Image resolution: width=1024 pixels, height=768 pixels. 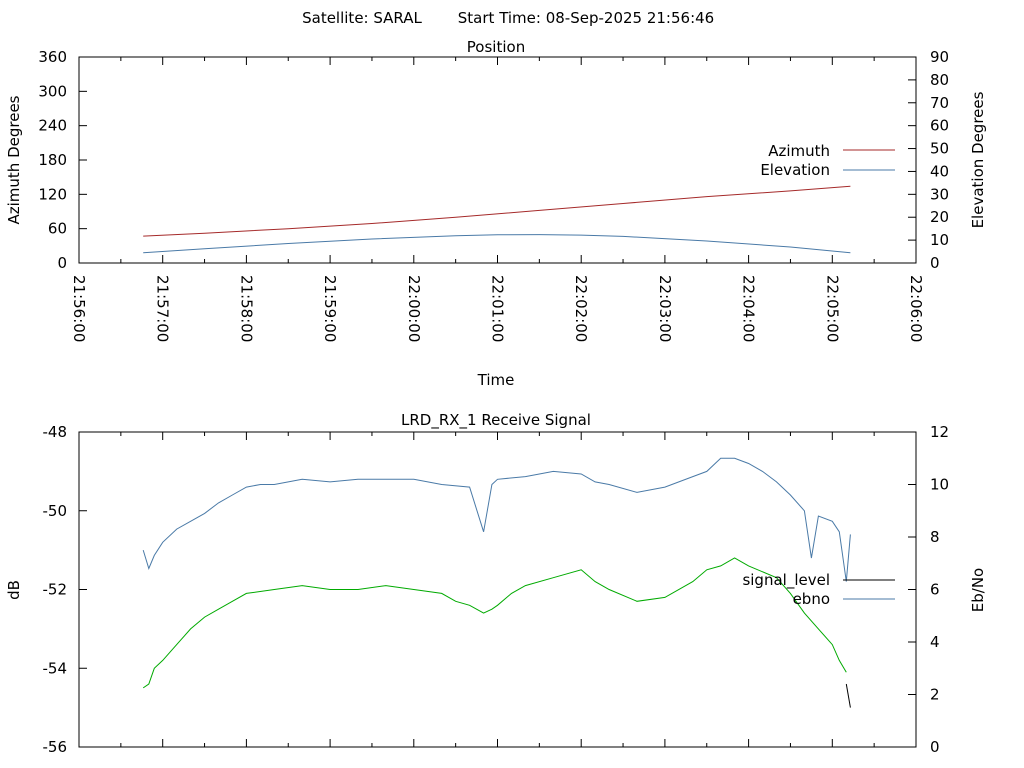 What do you see at coordinates (62, 263) in the screenshot?
I see `position-y-tick-label: 0` at bounding box center [62, 263].